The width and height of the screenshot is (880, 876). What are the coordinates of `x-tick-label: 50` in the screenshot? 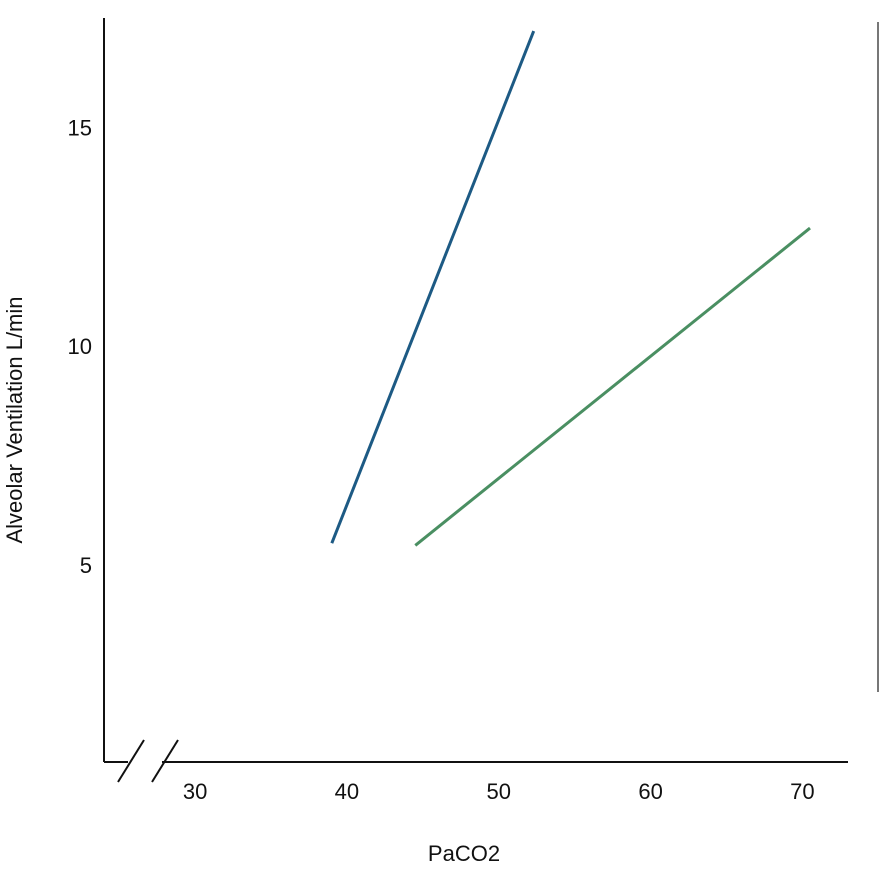 It's located at (499, 791).